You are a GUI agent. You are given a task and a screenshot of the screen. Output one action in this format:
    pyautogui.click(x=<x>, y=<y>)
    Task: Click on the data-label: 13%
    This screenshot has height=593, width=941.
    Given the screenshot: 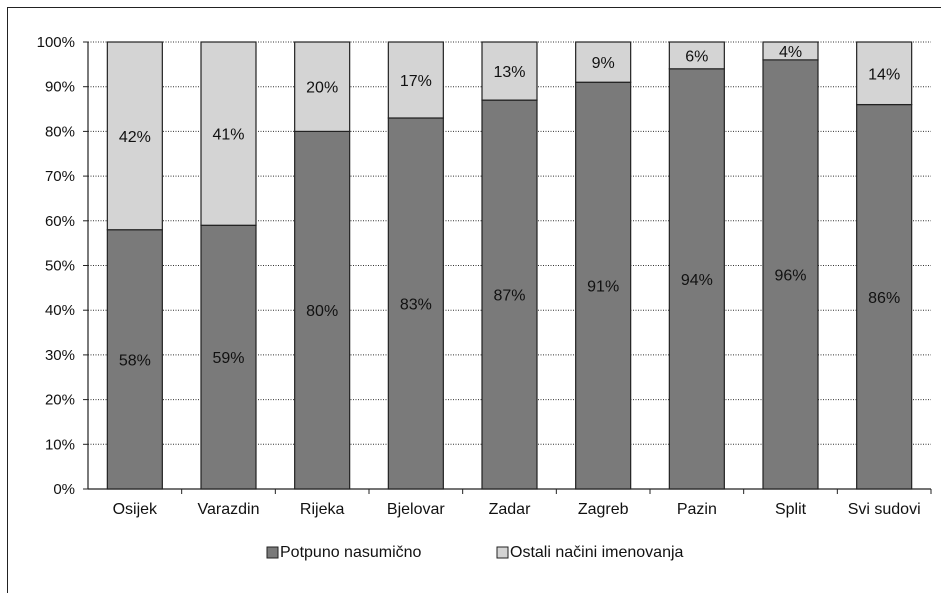 What is the action you would take?
    pyautogui.click(x=509, y=72)
    